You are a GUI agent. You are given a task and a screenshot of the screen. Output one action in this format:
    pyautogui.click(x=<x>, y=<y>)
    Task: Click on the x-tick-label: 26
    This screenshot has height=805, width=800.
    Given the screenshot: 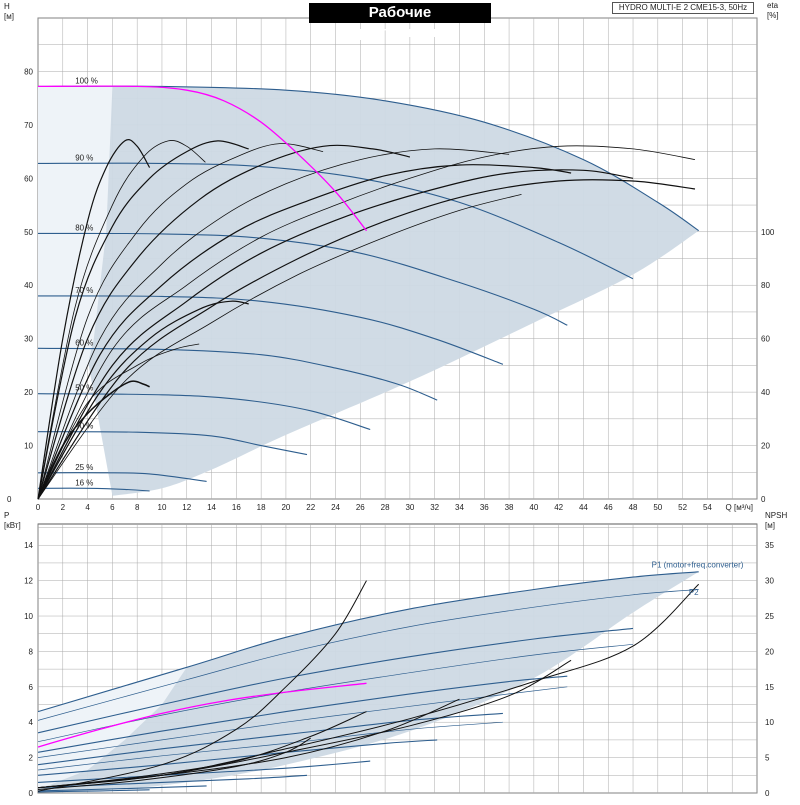 What is the action you would take?
    pyautogui.click(x=360, y=507)
    